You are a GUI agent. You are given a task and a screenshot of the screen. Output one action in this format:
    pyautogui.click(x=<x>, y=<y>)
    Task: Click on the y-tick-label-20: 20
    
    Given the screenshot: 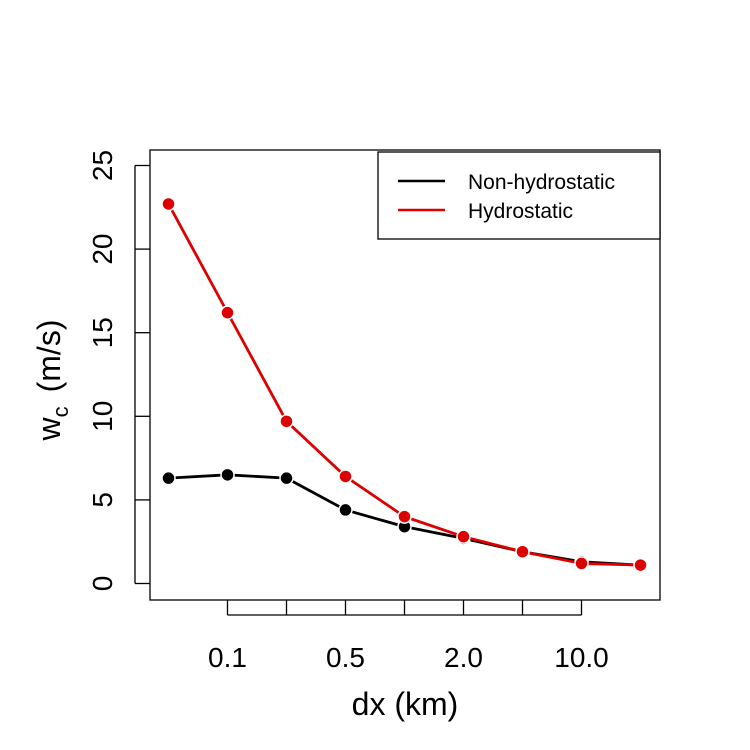 What is the action you would take?
    pyautogui.click(x=102, y=249)
    